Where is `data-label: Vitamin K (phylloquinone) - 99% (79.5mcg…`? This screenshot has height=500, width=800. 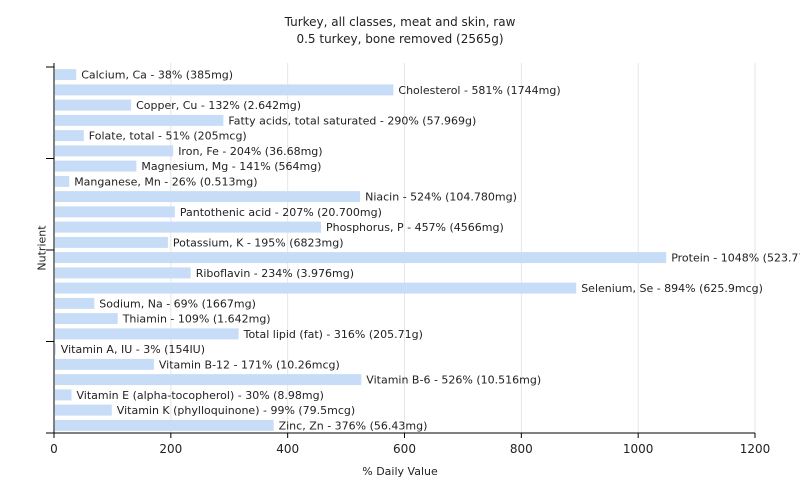
data-label: Vitamin K (phylloquinone) - 99% (79.5mcg… is located at coordinates (236, 410).